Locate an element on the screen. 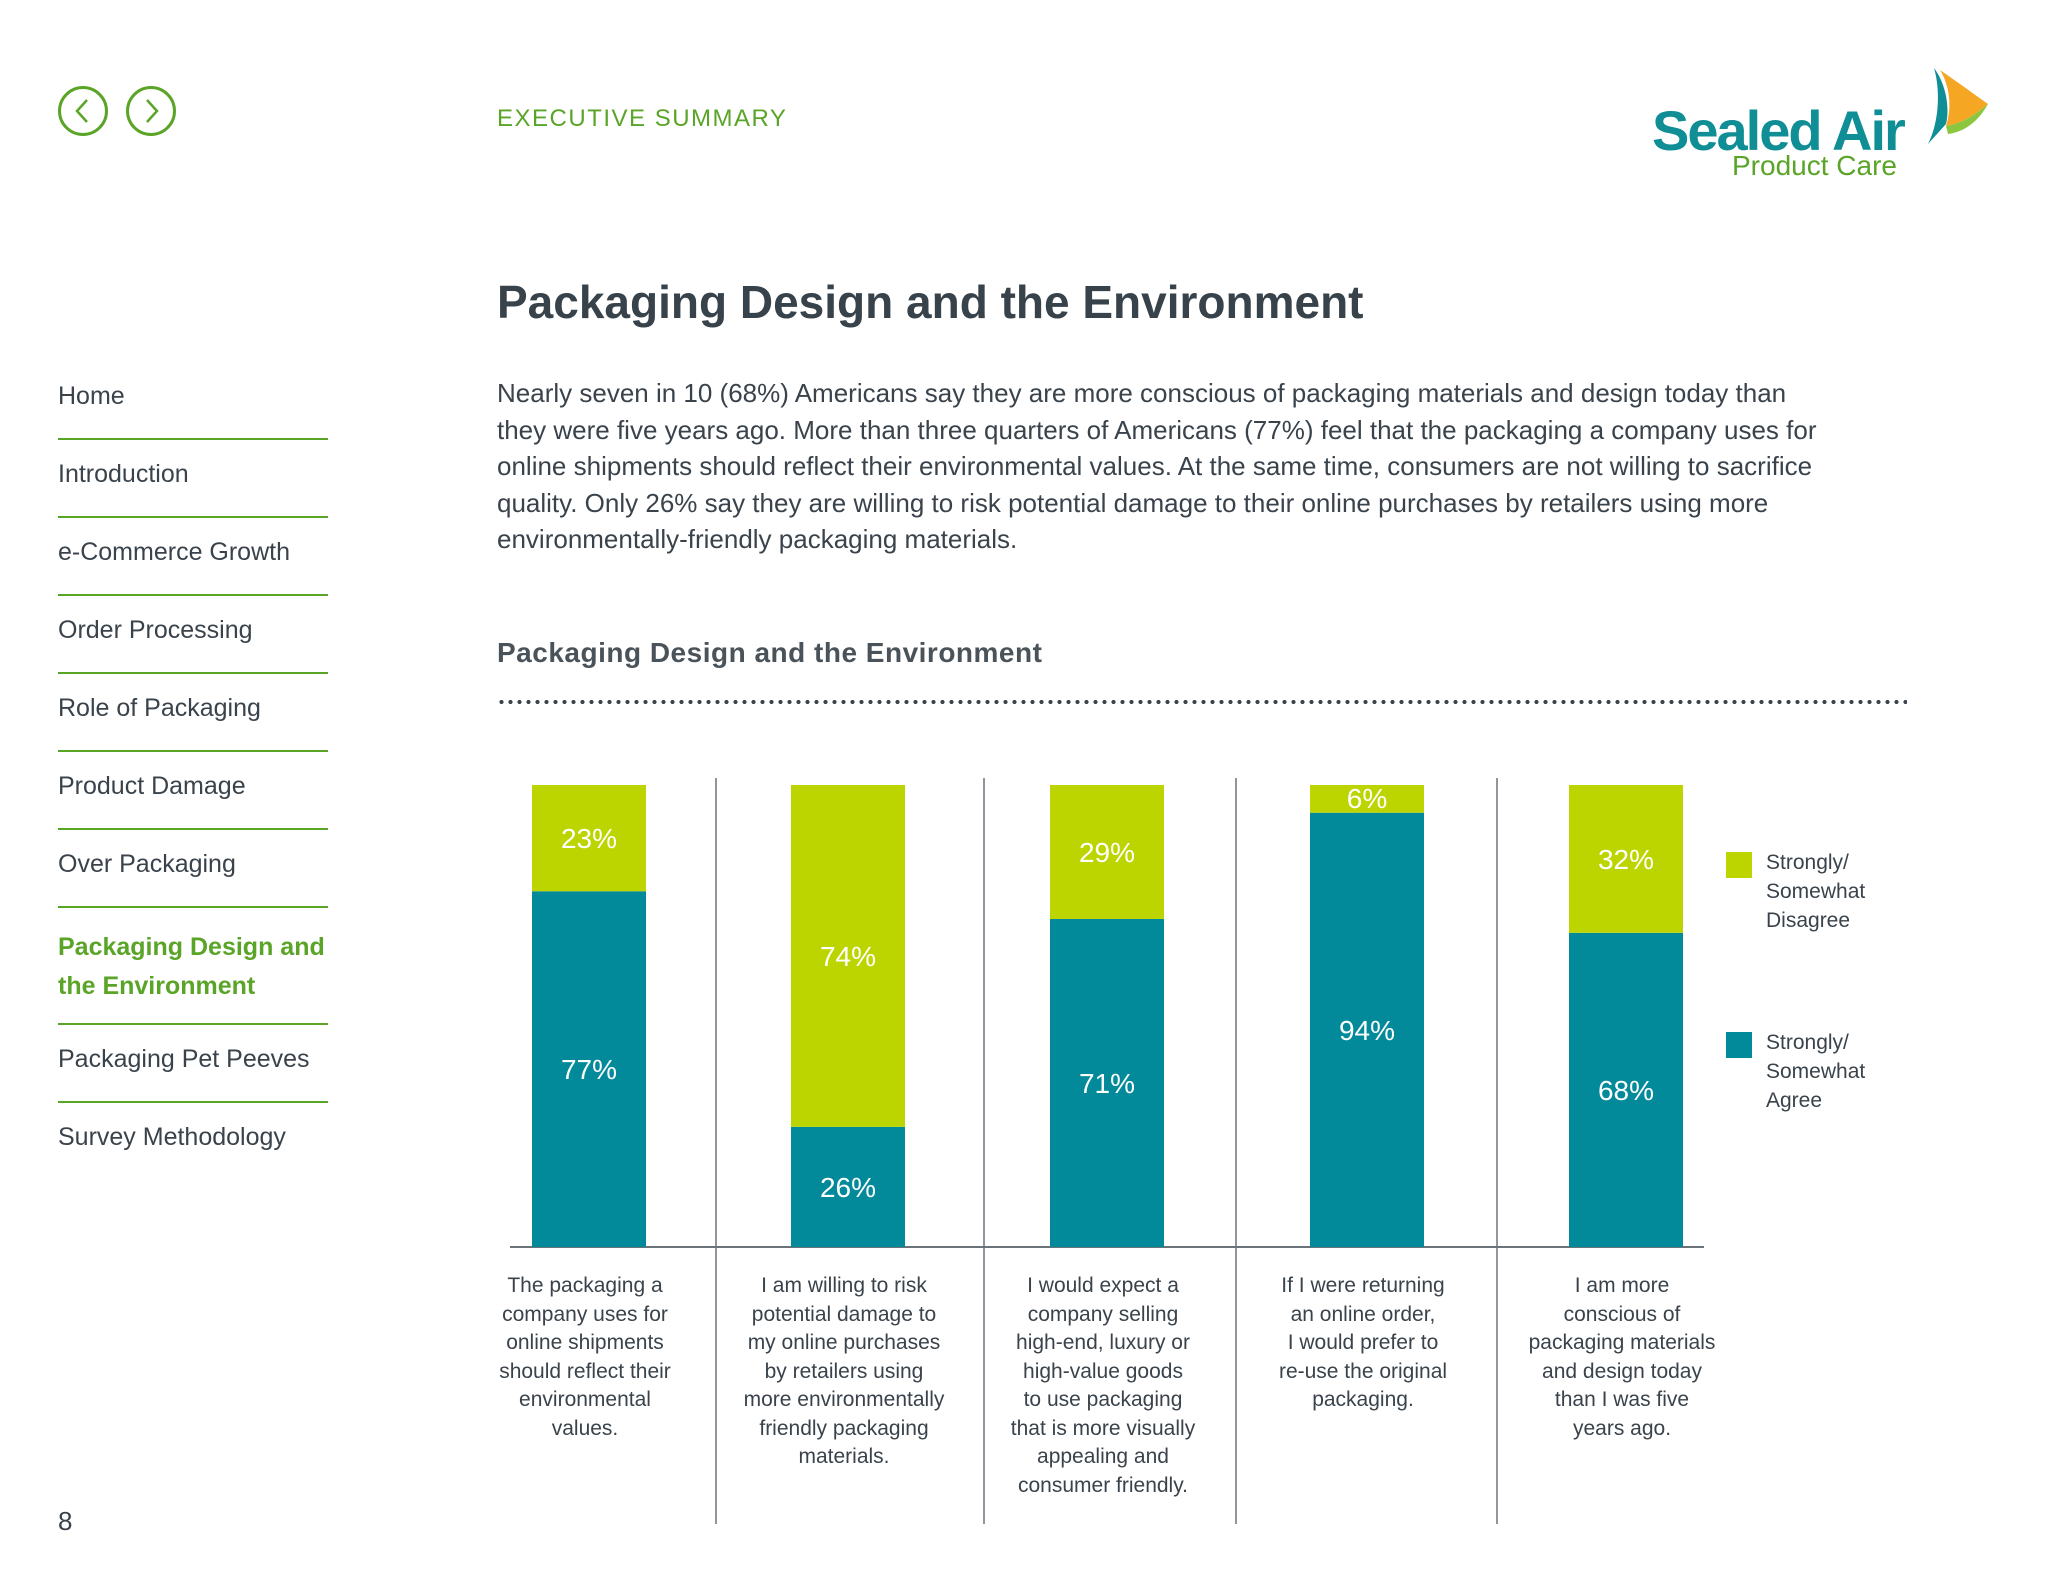 Image resolution: width=2048 pixels, height=1582 pixels. category-label-line: company selling is located at coordinates (1103, 1314).